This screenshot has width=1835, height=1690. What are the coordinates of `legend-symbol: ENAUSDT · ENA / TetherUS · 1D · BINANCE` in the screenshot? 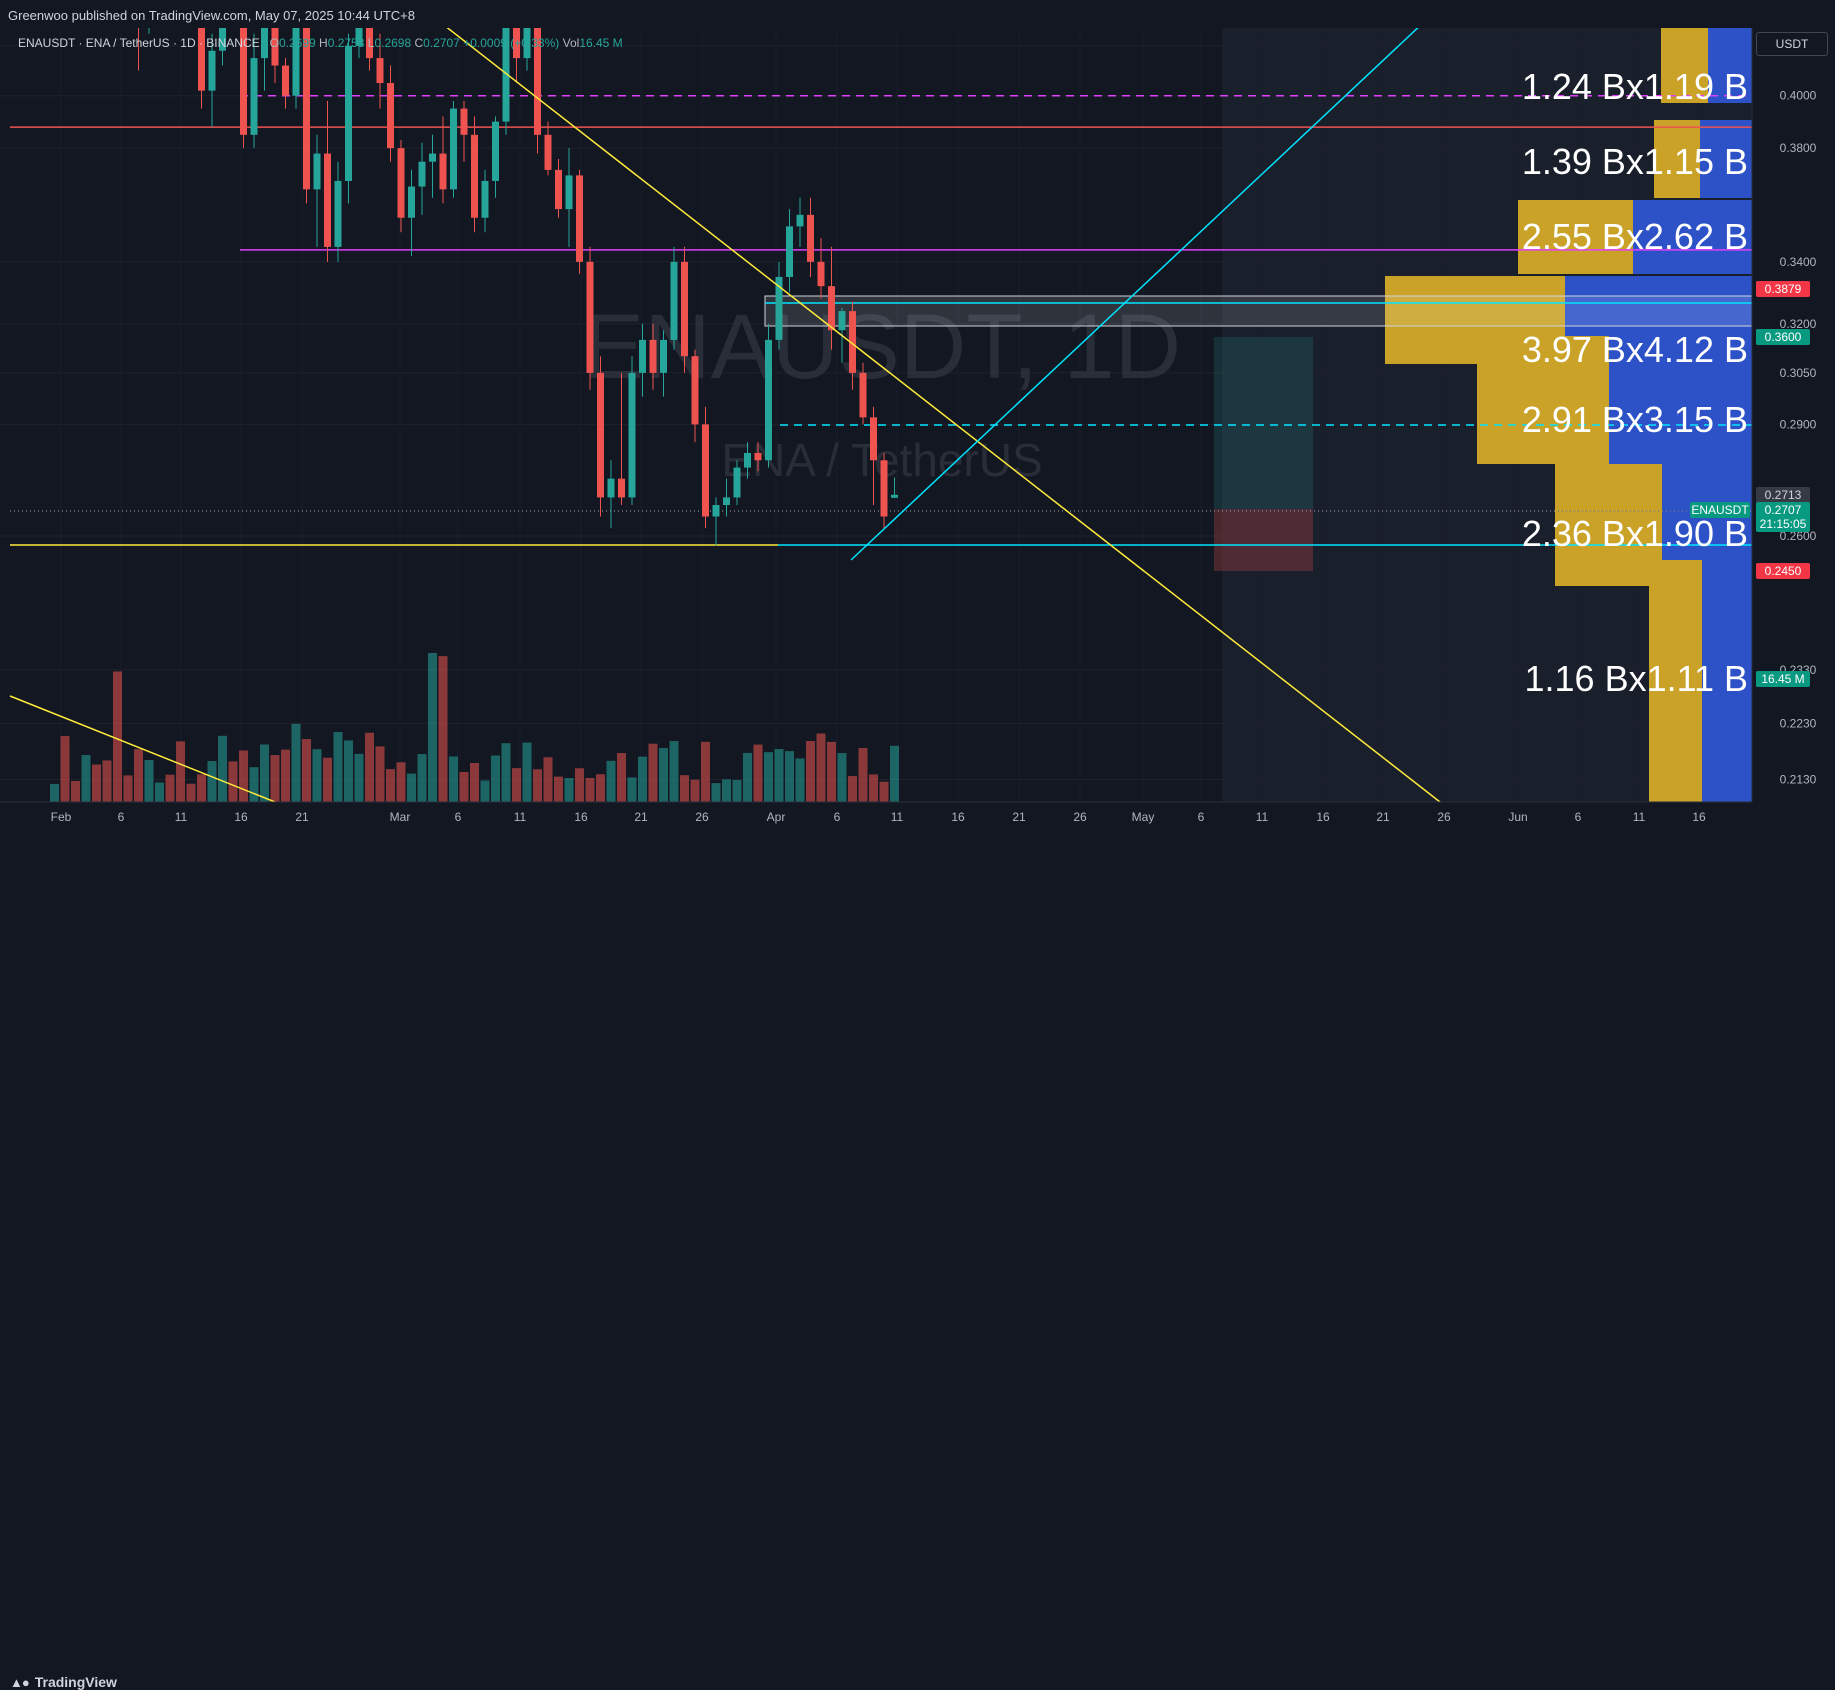 It's located at (139, 43).